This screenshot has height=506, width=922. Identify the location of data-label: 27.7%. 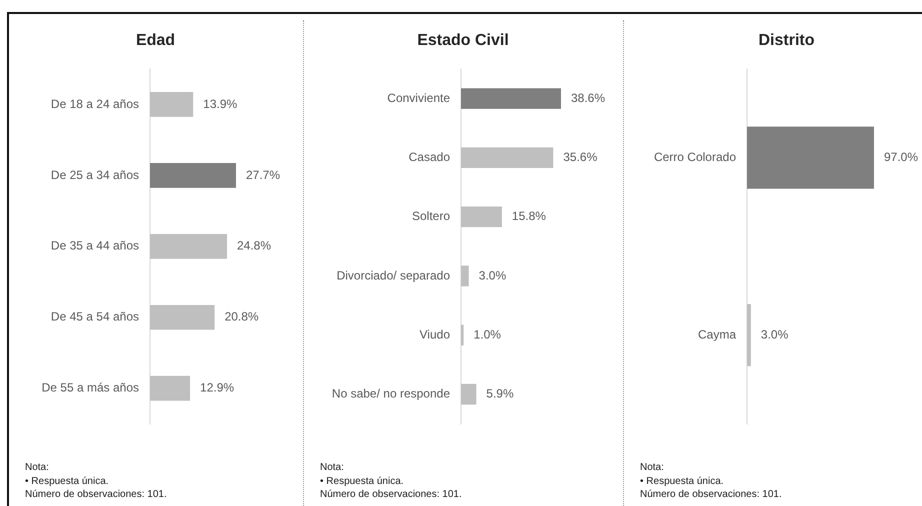
(263, 175).